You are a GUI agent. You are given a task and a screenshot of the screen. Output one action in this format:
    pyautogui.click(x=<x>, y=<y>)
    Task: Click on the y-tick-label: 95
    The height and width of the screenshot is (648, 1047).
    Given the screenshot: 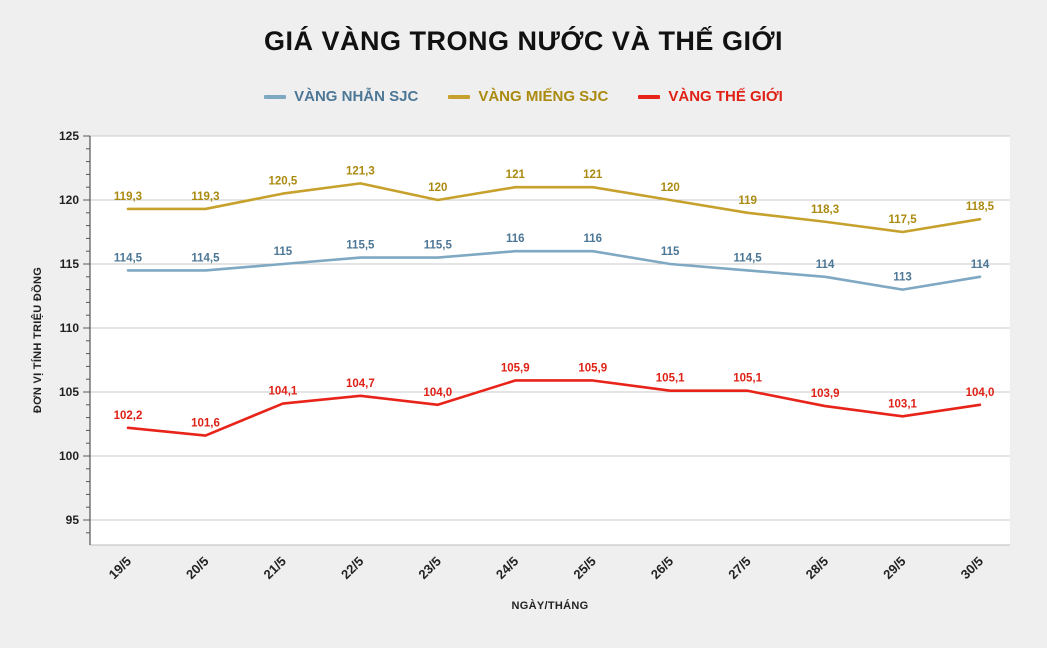 What is the action you would take?
    pyautogui.click(x=73, y=520)
    